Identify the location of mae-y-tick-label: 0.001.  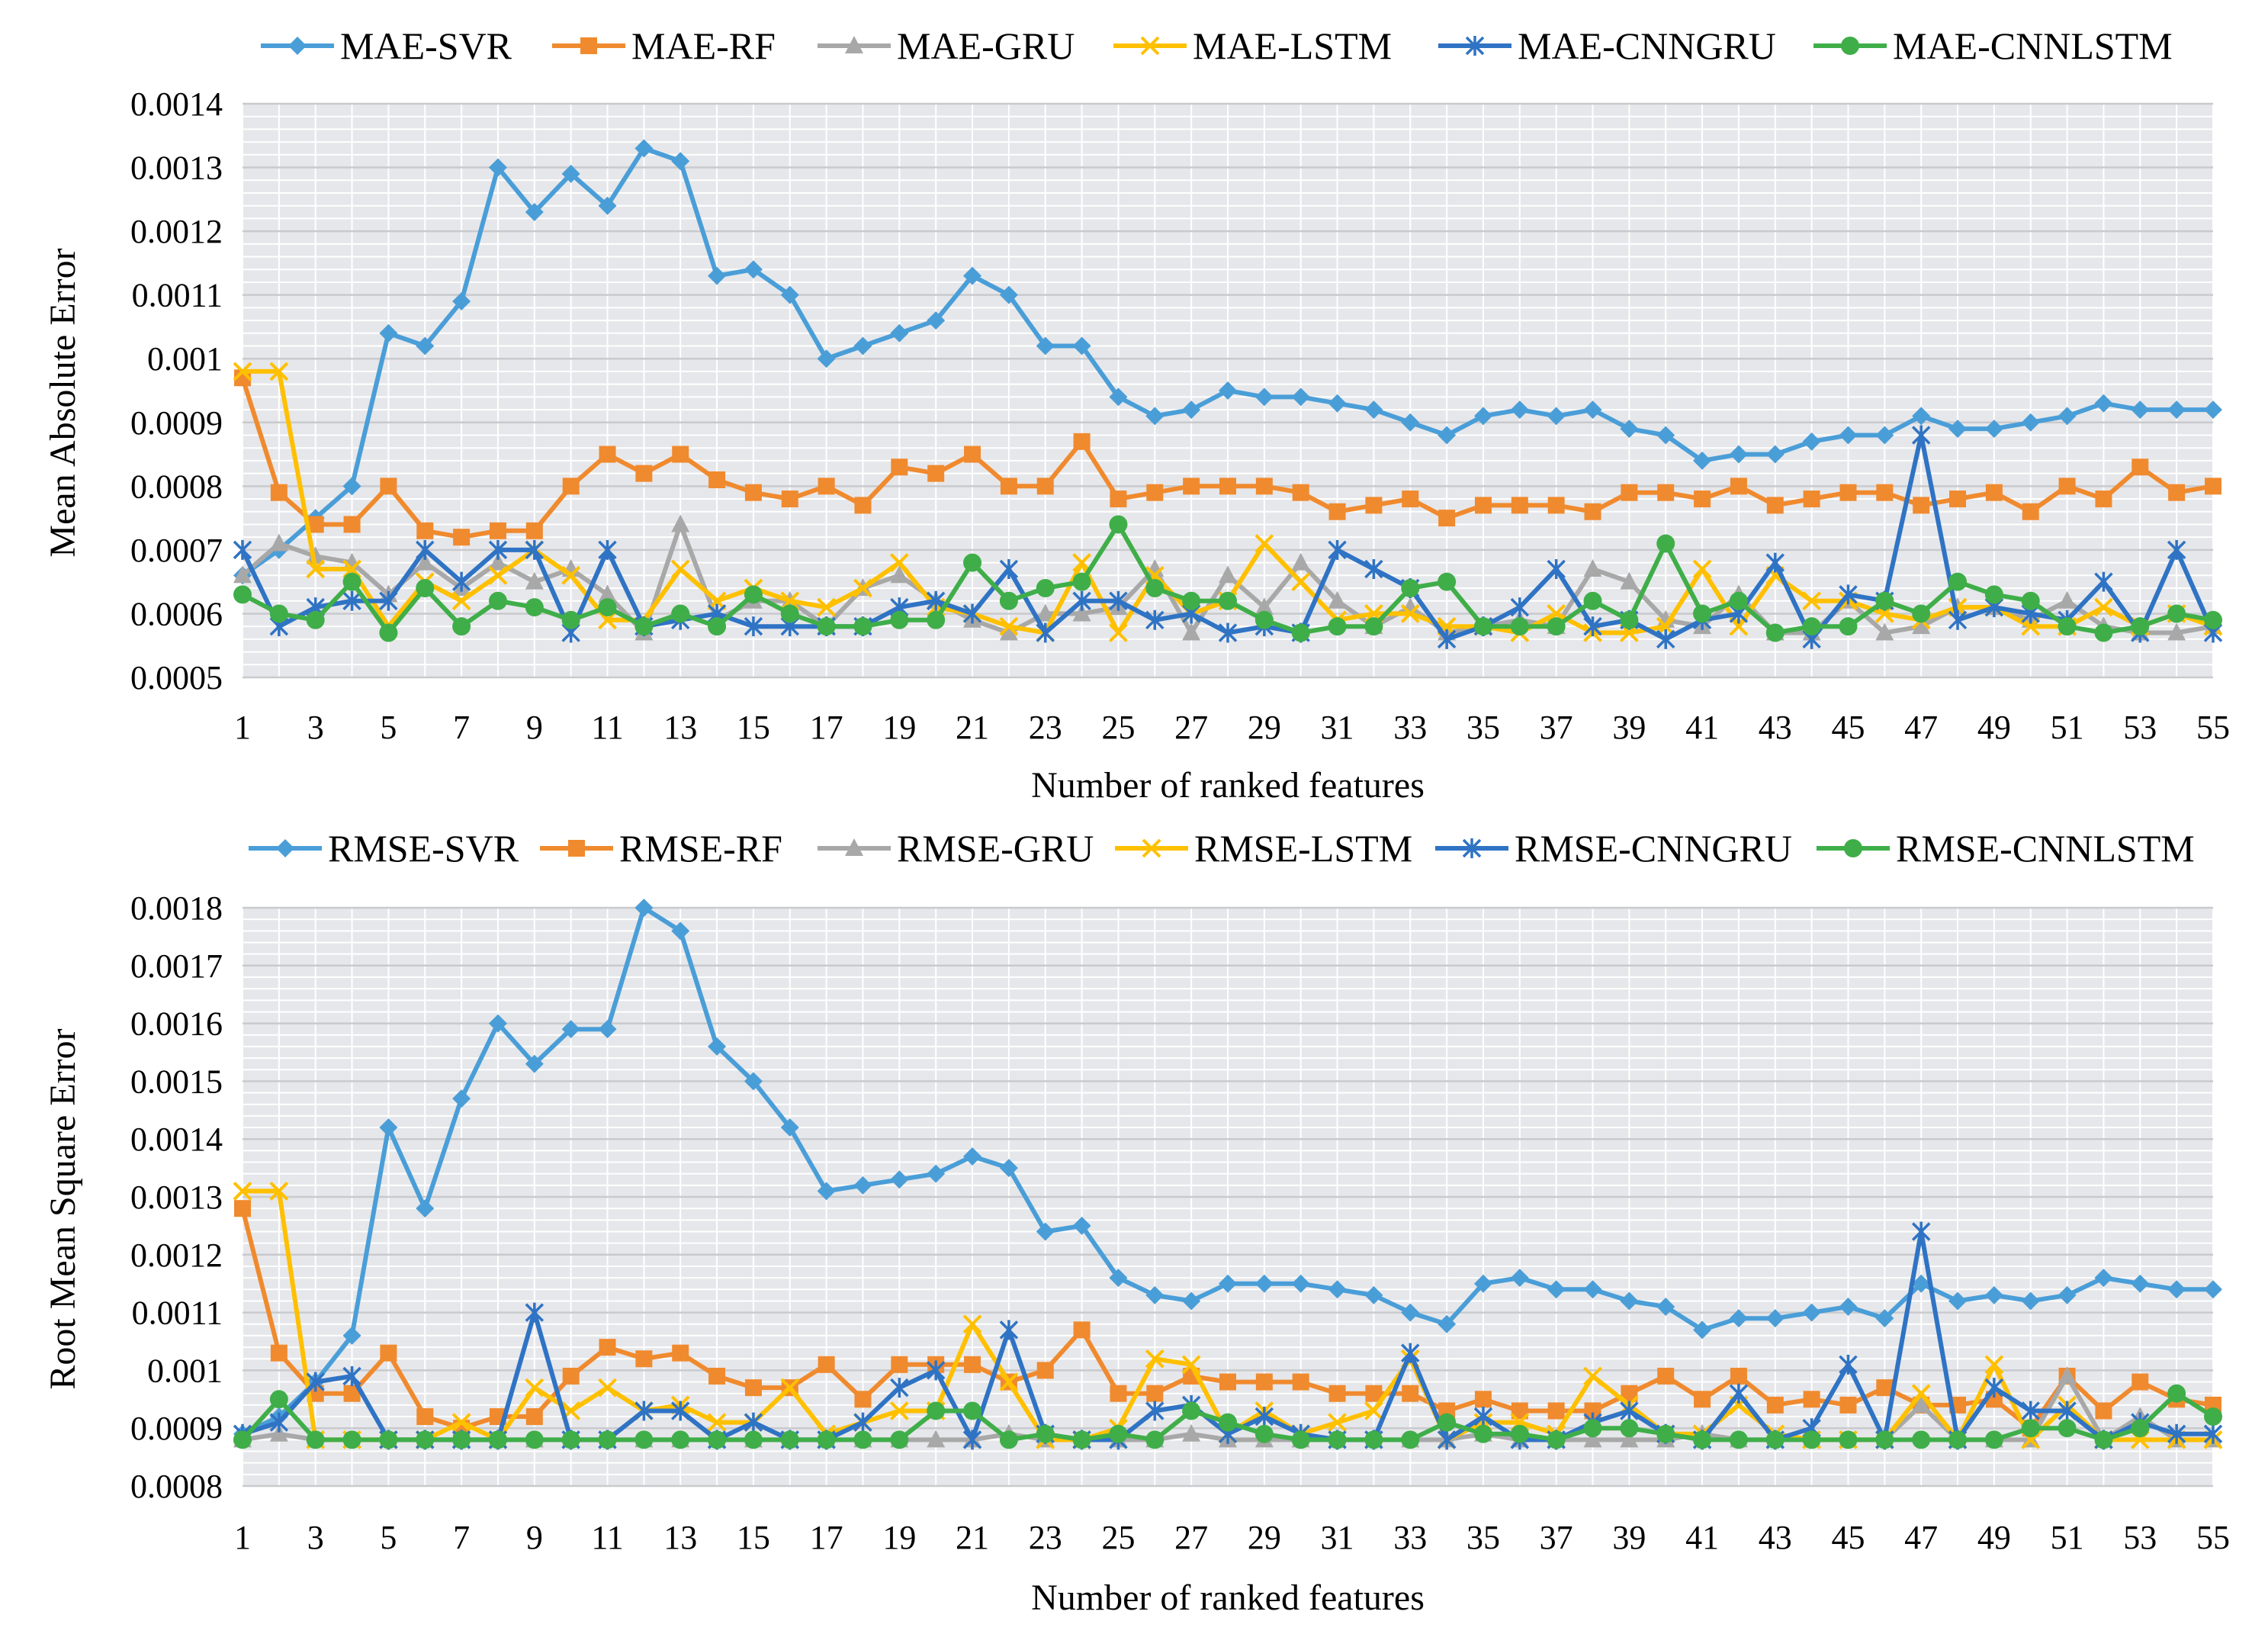
(185, 359).